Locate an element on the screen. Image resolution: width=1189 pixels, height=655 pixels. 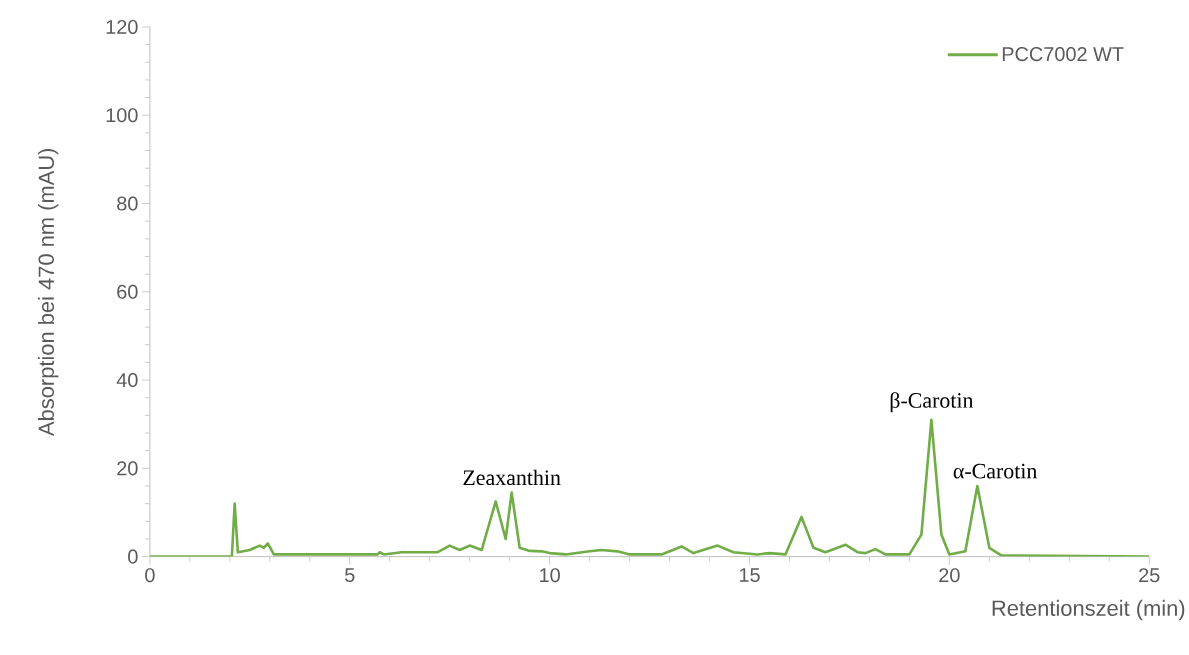
annotation: β-Carotin is located at coordinates (932, 402).